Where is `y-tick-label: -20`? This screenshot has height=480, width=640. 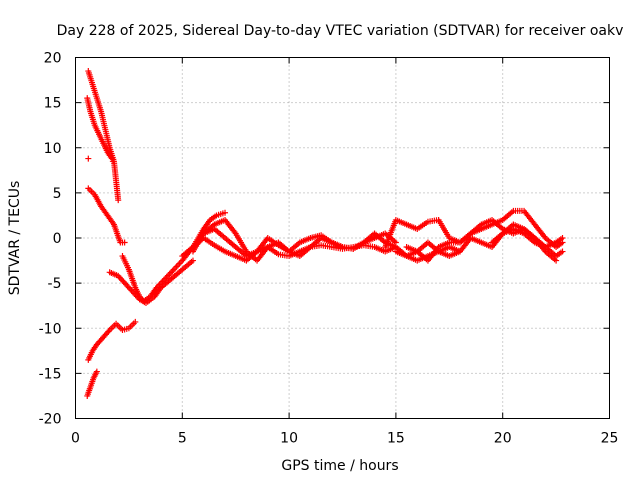 y-tick-label: -20 is located at coordinates (50, 420).